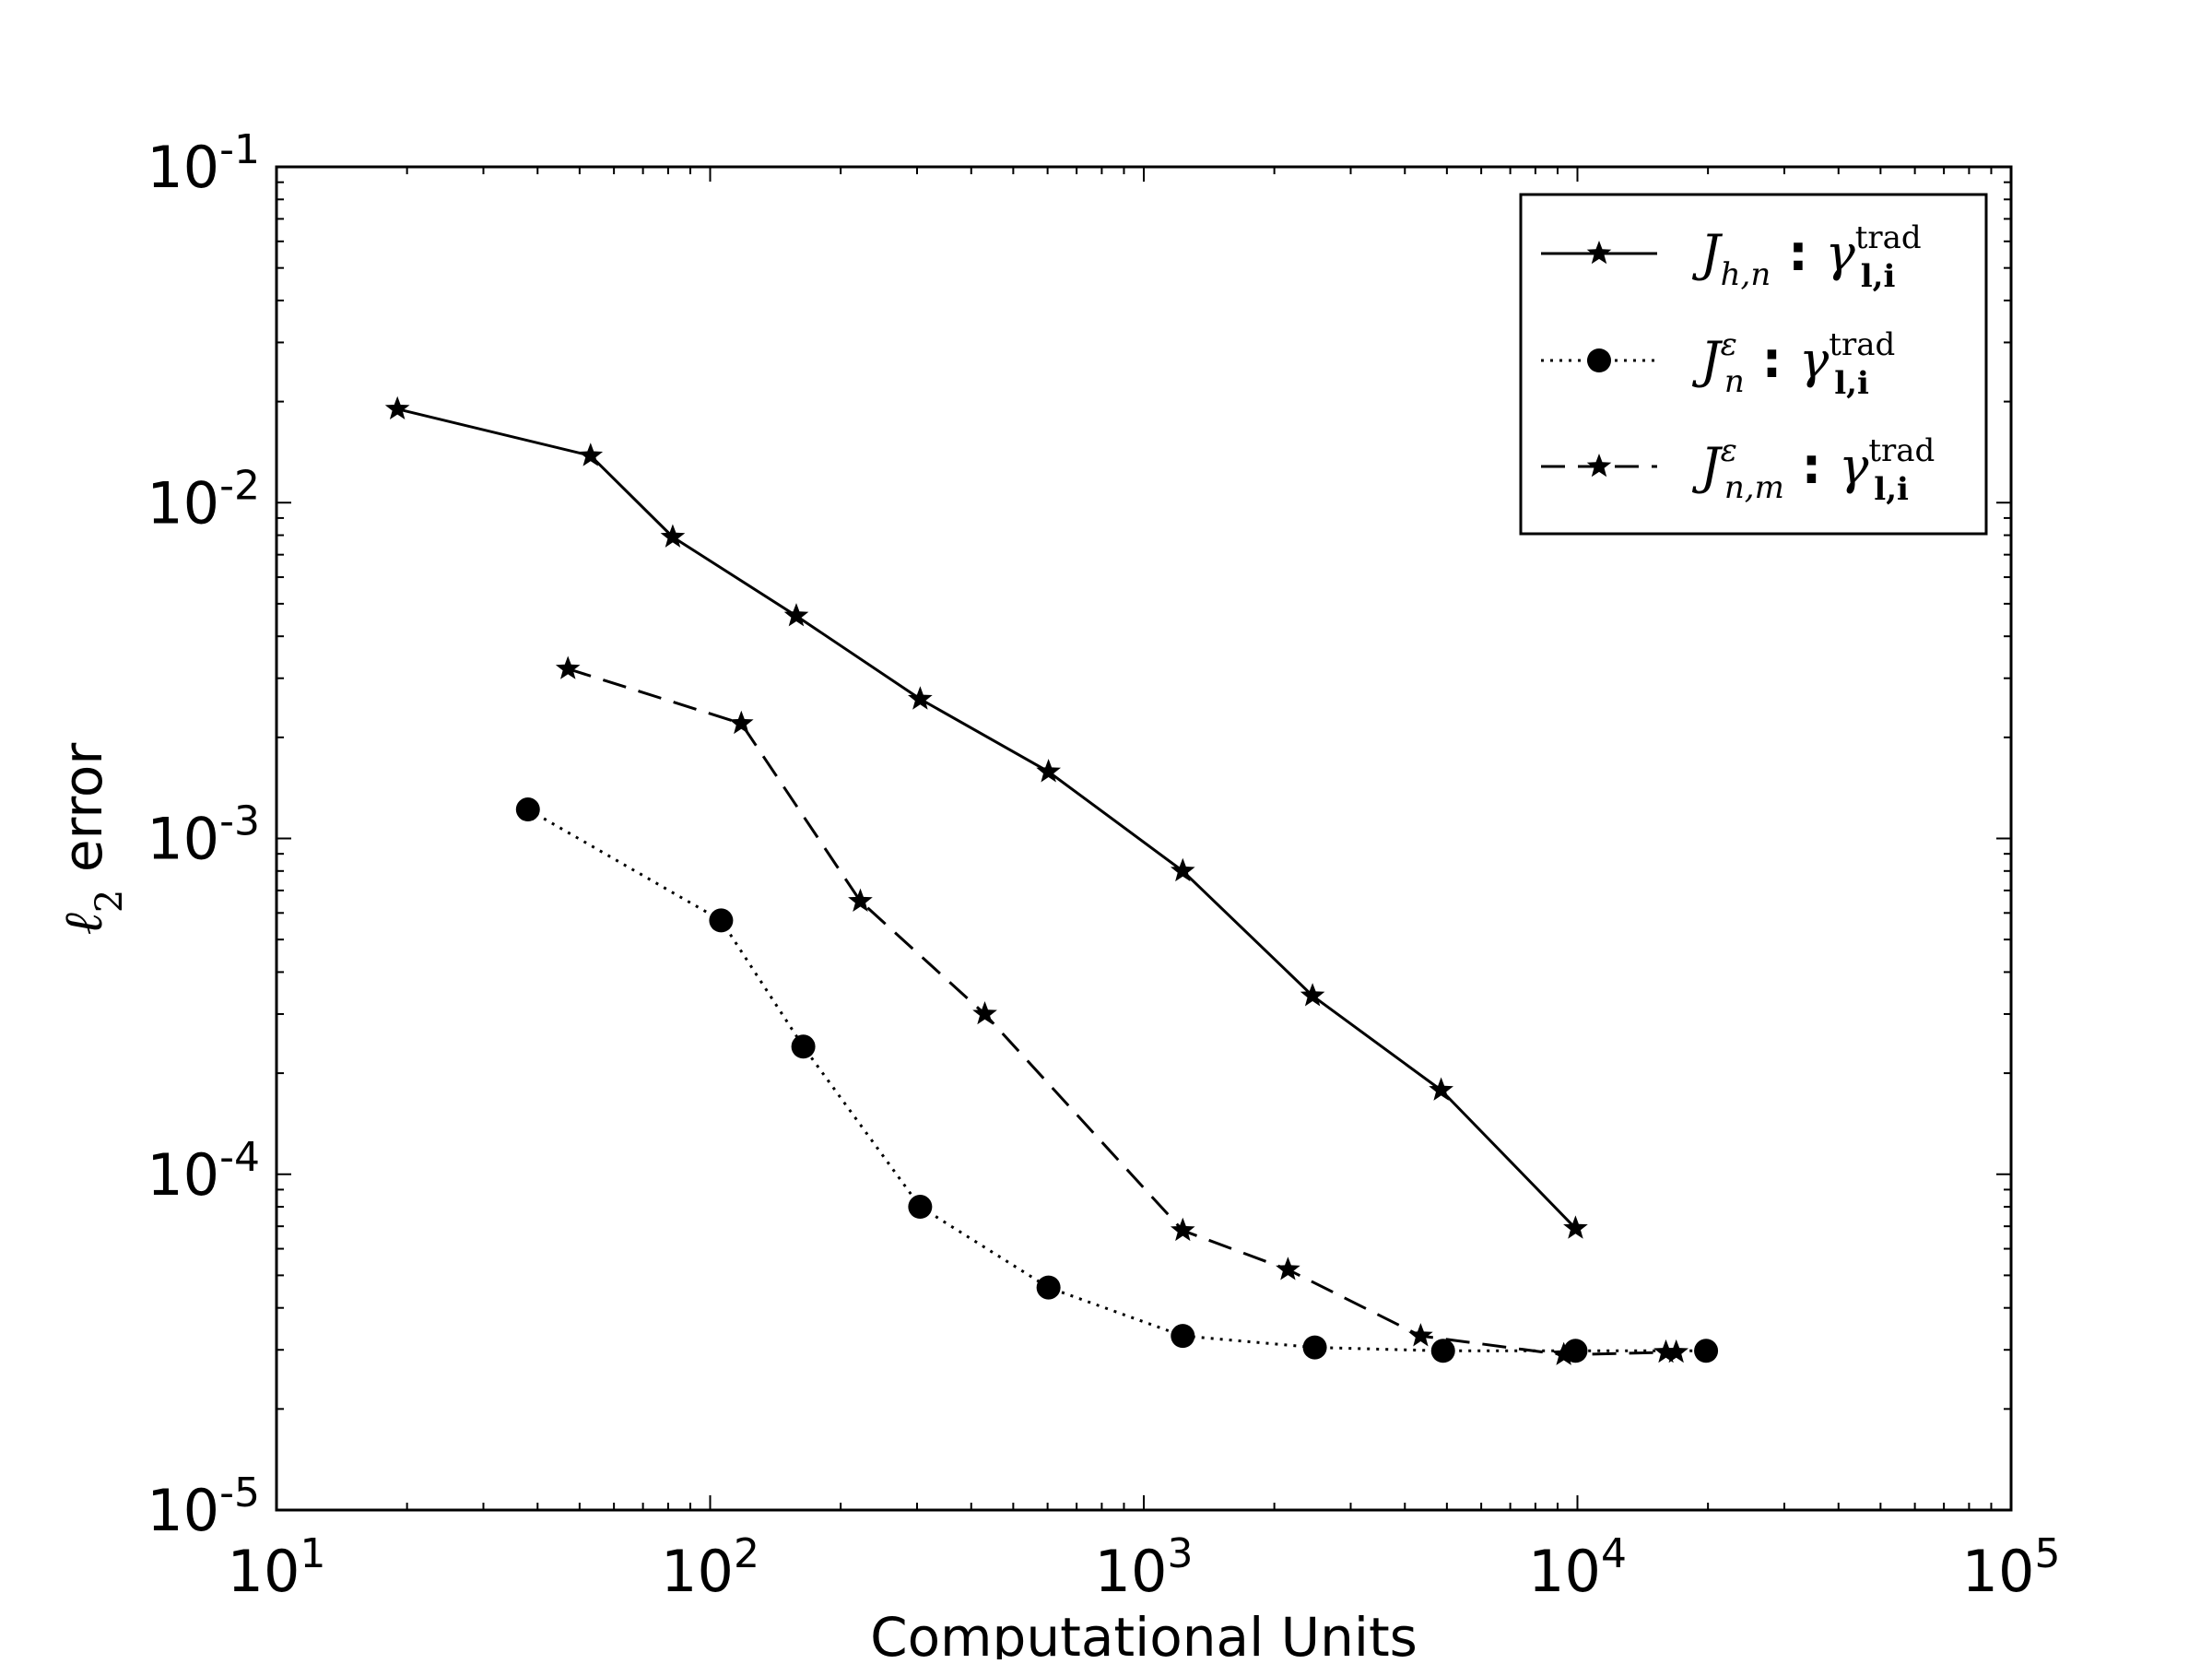 This screenshot has width=2212, height=1664. Describe the element at coordinates (1144, 1632) in the screenshot. I see `x-axis-label: Computational Units` at that location.